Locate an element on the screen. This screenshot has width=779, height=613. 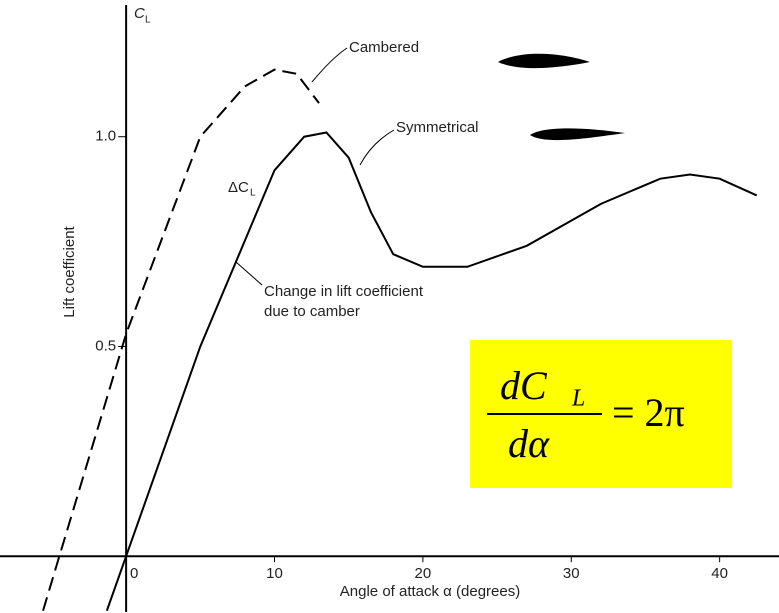
x-tick-label: 10 is located at coordinates (274, 573).